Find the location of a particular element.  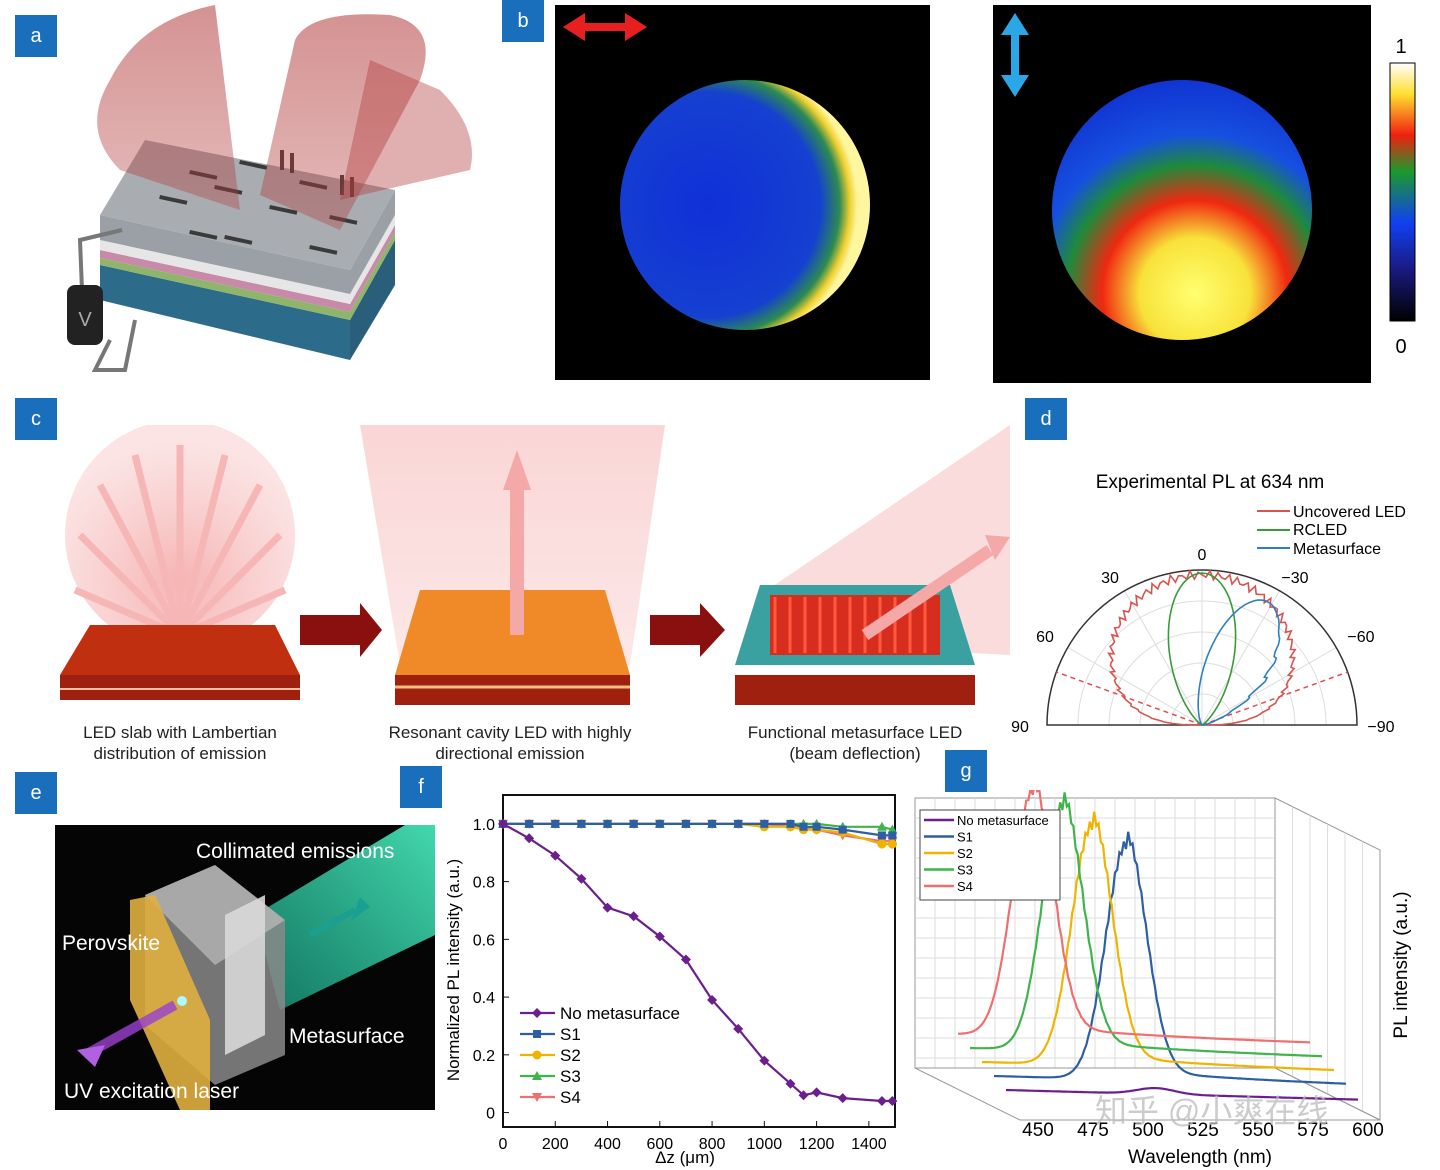

polar-title: Experimental PL at 634 nm is located at coordinates (1210, 482).